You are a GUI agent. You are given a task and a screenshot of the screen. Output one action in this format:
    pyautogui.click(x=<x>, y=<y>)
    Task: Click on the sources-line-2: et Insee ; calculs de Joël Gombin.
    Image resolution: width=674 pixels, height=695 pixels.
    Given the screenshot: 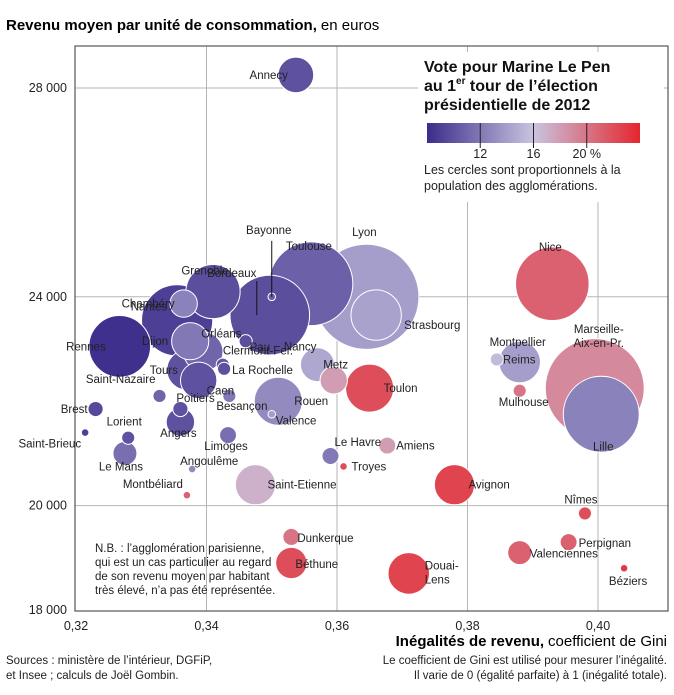 What is the action you would take?
    pyautogui.click(x=92, y=676)
    